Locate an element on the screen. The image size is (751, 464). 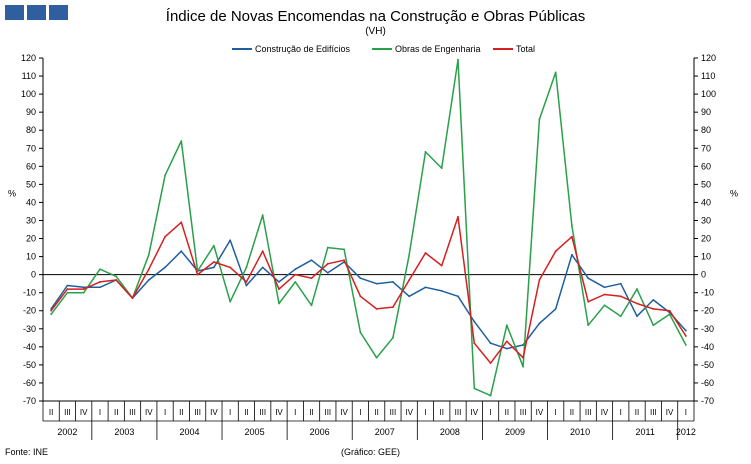
y-axis-label-left: % is located at coordinates (12, 193).